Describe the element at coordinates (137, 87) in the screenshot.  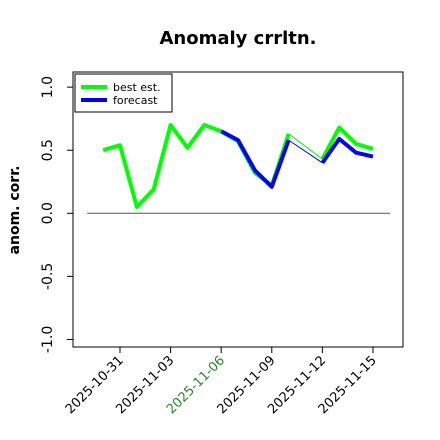
I see `legend-label: best est.` at that location.